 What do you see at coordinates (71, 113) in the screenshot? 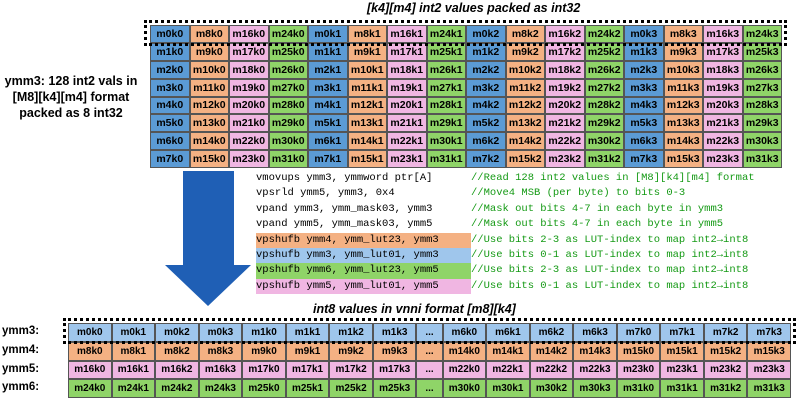
I see `side-label-line: packed as 8 int32` at bounding box center [71, 113].